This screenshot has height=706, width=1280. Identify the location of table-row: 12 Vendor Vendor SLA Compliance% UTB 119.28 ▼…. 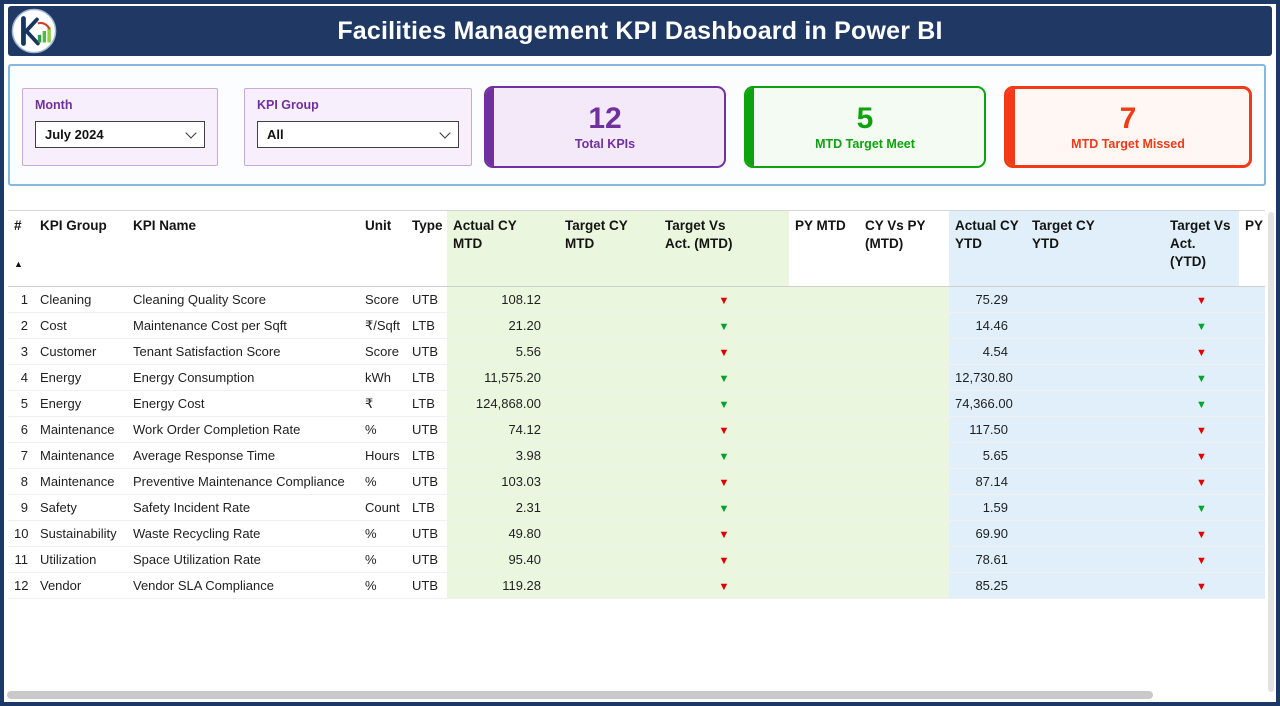
(636, 585).